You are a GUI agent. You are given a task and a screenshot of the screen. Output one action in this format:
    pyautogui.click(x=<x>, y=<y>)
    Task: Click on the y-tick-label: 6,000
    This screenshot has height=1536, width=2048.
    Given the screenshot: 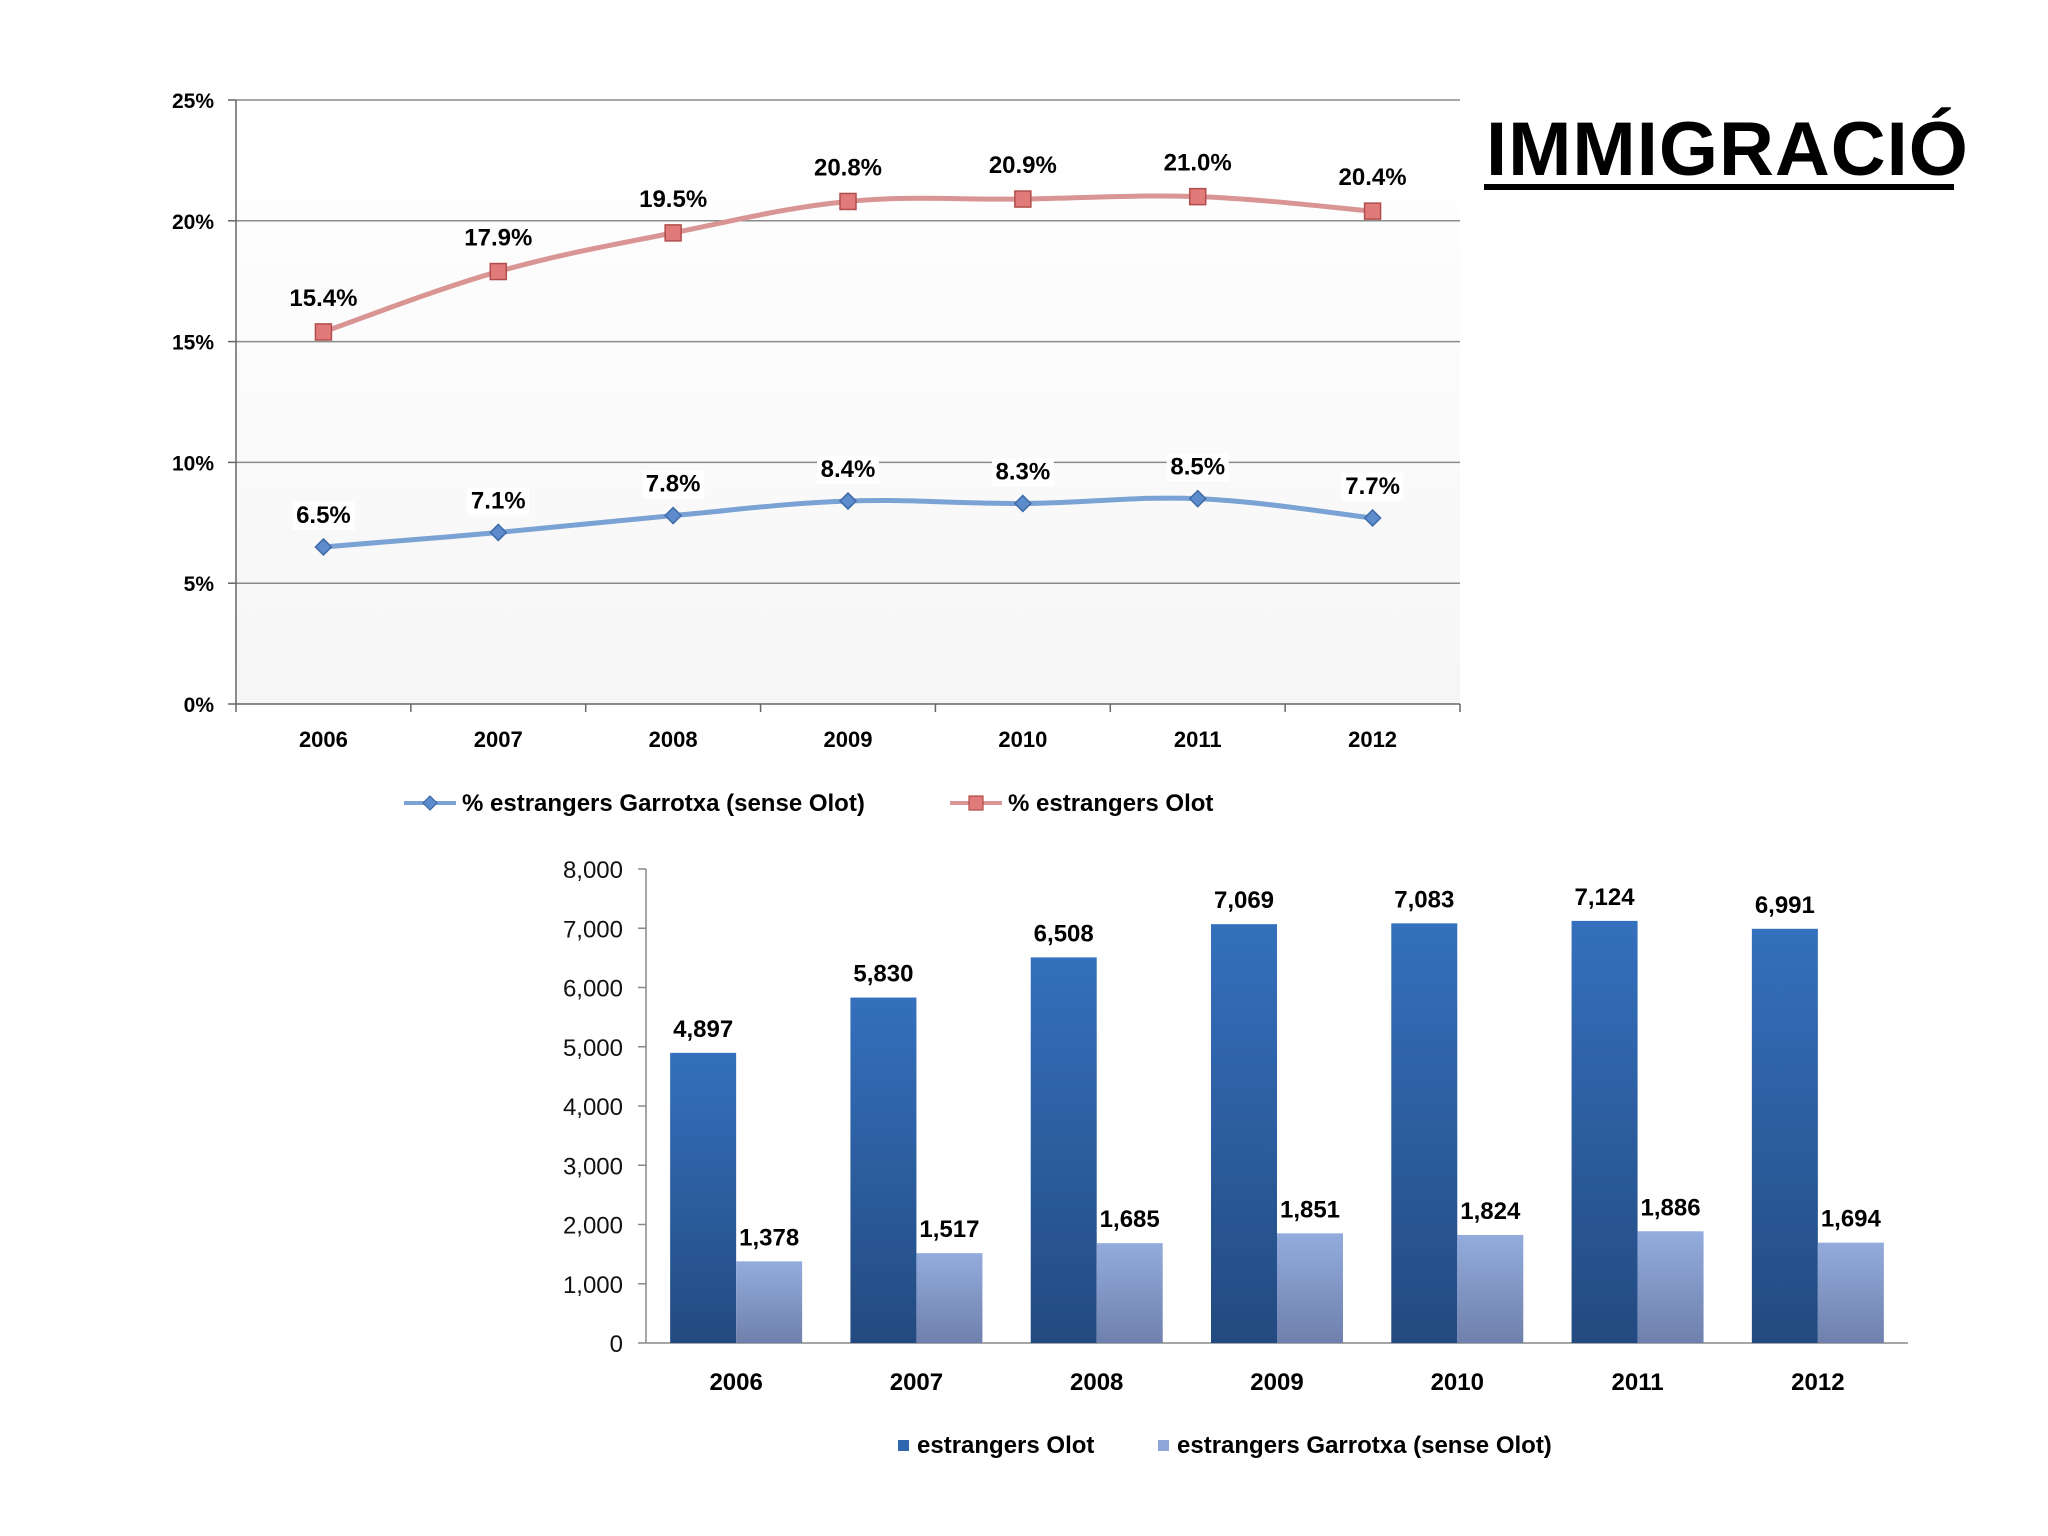 What is the action you would take?
    pyautogui.click(x=593, y=989)
    